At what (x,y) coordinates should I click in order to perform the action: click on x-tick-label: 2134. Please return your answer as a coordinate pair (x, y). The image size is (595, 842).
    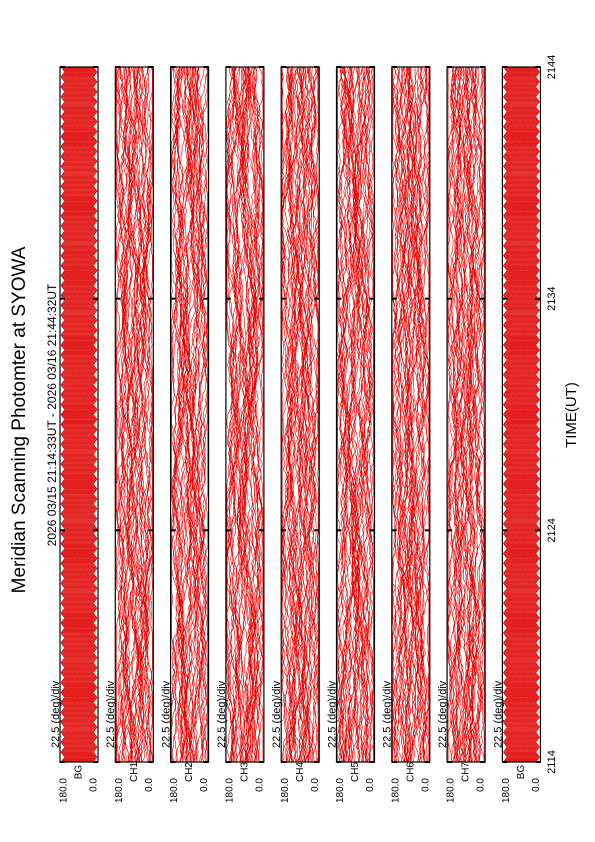
    Looking at the image, I should click on (552, 298).